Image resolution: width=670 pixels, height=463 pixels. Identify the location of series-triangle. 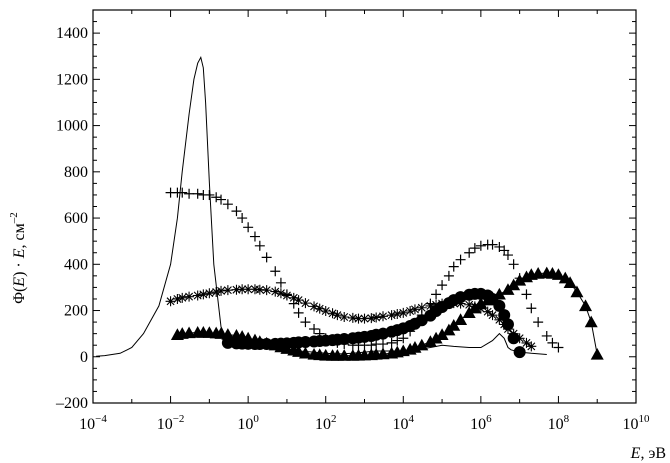
(387, 313).